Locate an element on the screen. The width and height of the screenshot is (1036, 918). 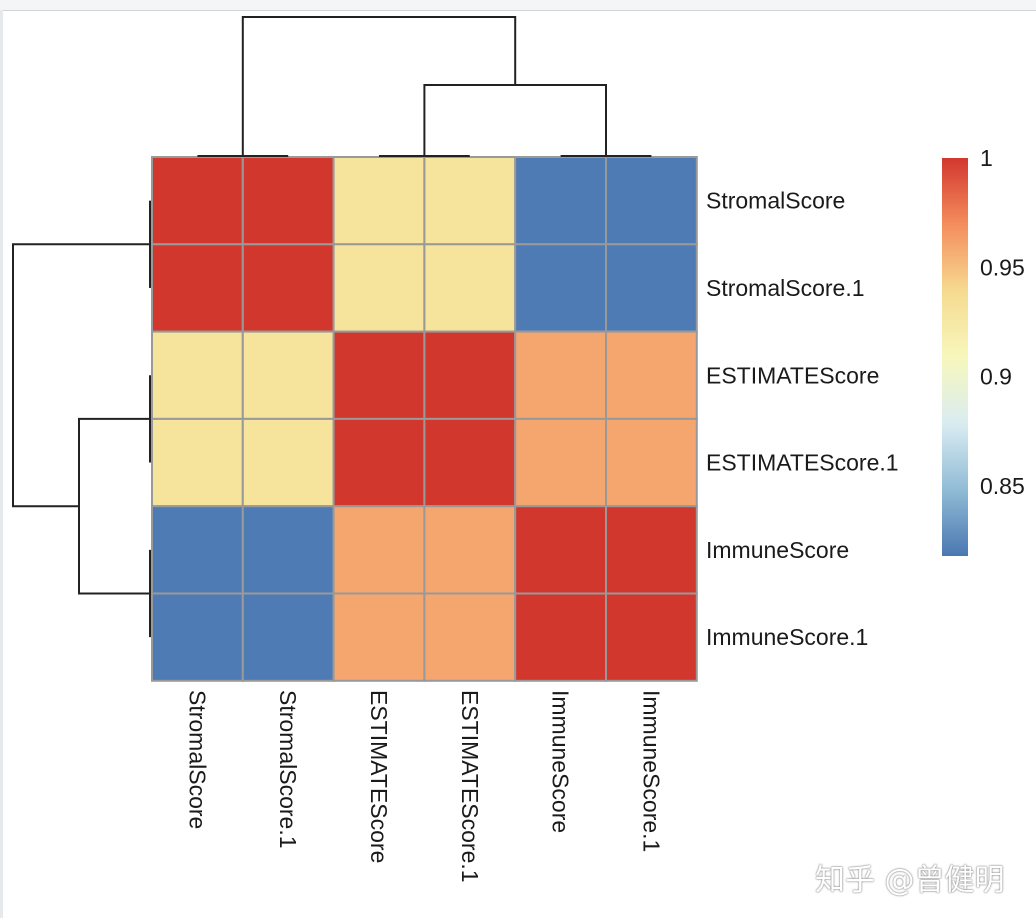
row-label: StromalScore.1 is located at coordinates (785, 288).